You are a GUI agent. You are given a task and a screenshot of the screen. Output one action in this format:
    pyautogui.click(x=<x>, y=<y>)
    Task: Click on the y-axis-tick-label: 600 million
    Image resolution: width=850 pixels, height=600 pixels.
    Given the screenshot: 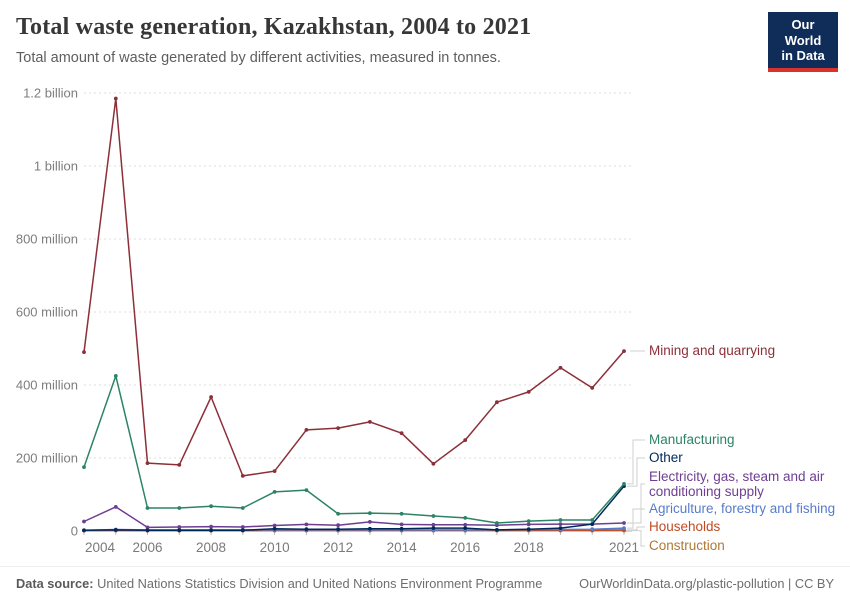 What is the action you would take?
    pyautogui.click(x=47, y=312)
    